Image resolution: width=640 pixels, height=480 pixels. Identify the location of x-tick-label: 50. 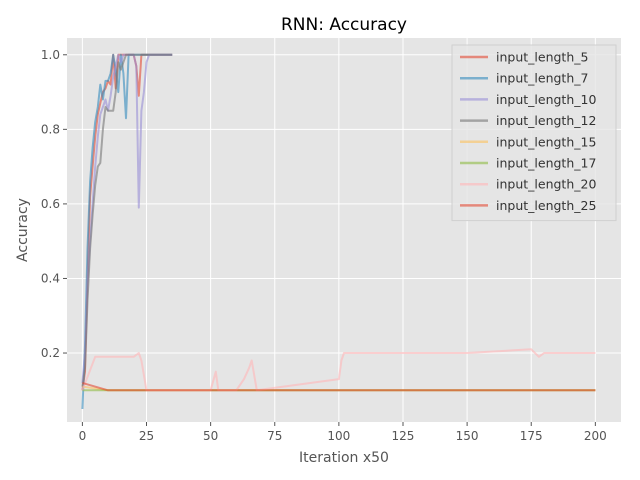
(210, 436).